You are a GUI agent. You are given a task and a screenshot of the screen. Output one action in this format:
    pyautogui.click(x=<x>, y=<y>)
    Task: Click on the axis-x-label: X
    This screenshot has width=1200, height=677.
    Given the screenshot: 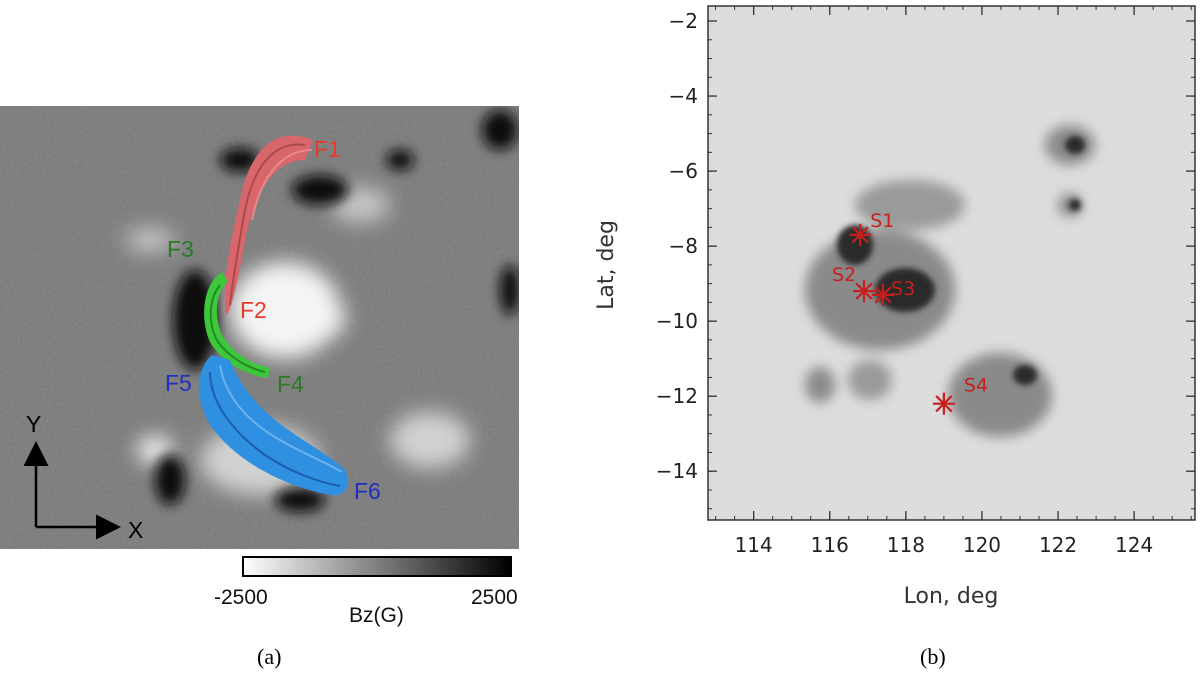 What is the action you would take?
    pyautogui.click(x=135, y=530)
    